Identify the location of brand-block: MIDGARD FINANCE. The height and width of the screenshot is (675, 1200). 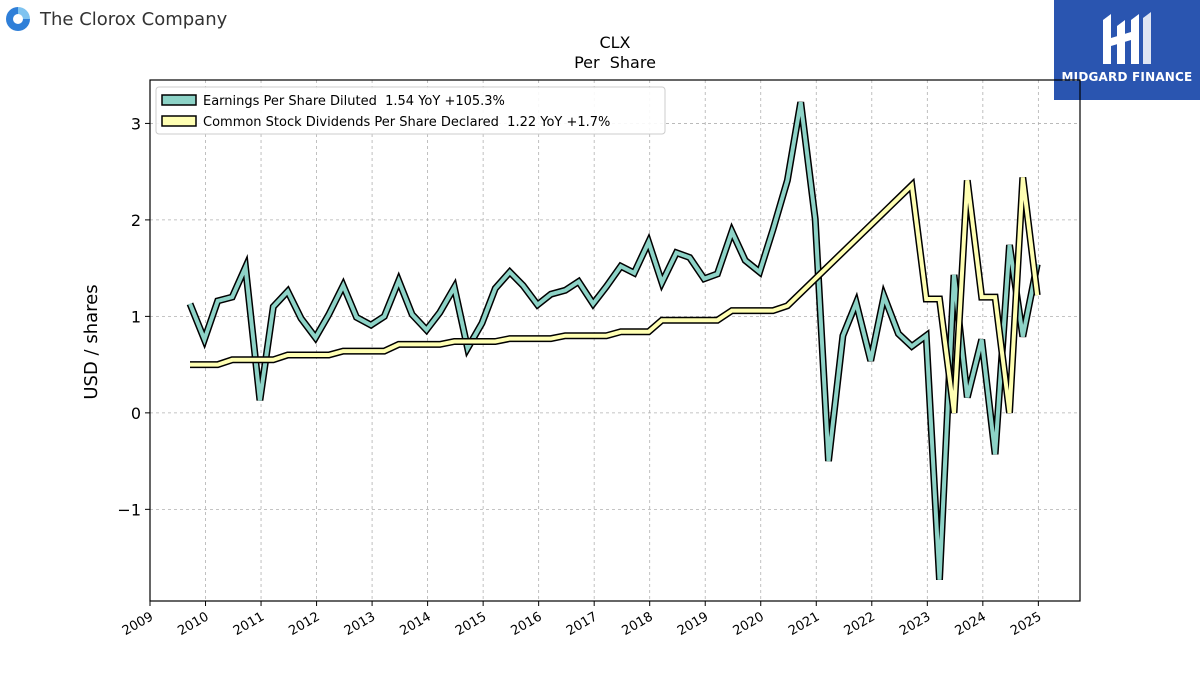
(1127, 50).